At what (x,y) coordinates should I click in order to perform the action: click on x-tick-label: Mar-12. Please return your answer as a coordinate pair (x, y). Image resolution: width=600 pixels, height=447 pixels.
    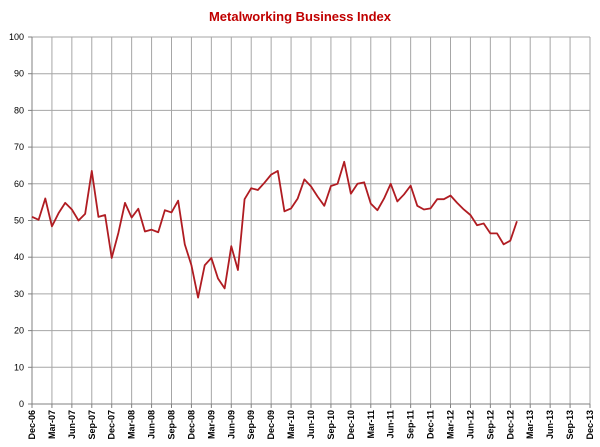
    Looking at the image, I should click on (451, 424).